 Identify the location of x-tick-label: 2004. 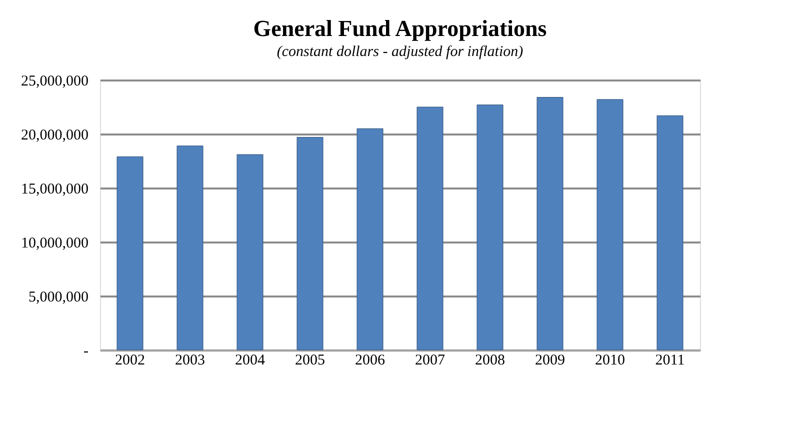
(250, 360).